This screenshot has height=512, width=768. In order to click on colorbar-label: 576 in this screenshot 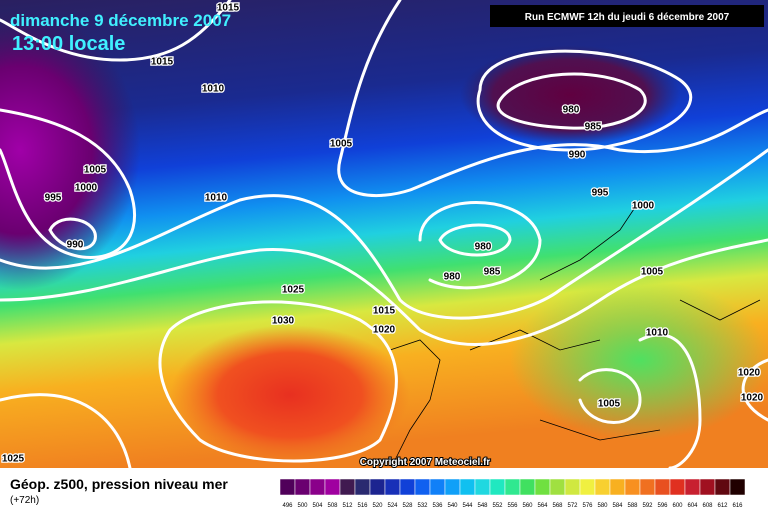, I will do `click(587, 506)`.